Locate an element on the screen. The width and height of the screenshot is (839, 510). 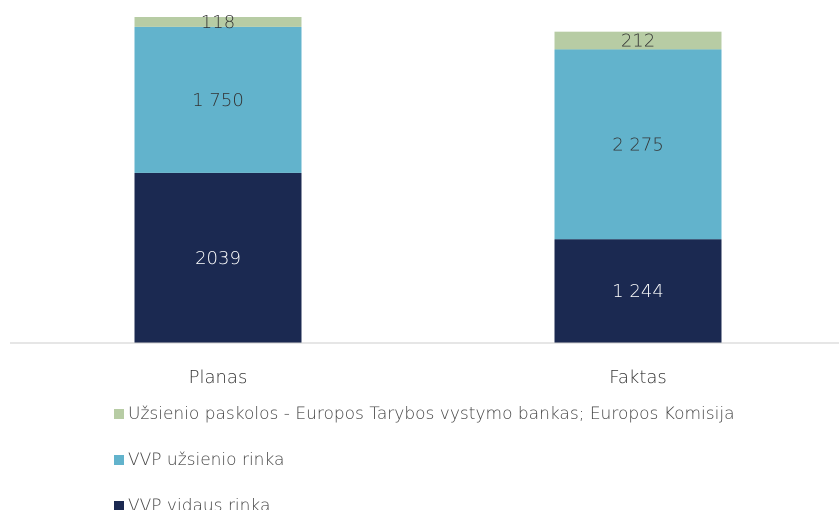
data-label: 1 244 is located at coordinates (638, 291).